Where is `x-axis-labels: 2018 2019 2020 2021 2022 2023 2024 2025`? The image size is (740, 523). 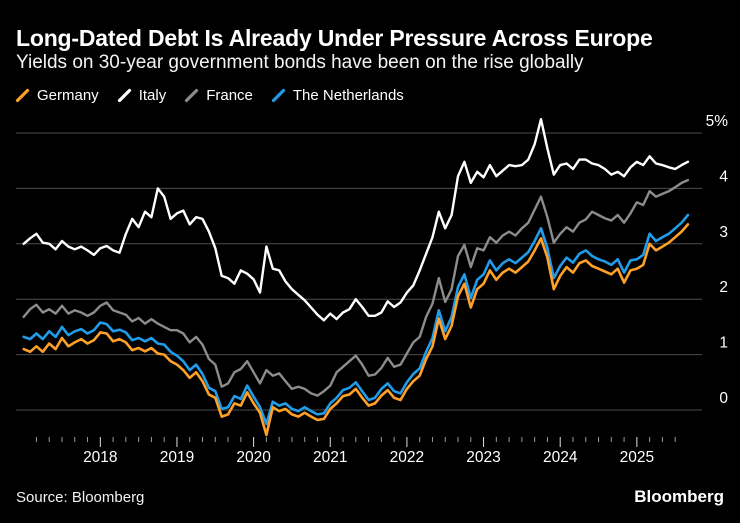 x-axis-labels: 2018 2019 2020 2021 2022 2023 2024 2025 is located at coordinates (368, 457).